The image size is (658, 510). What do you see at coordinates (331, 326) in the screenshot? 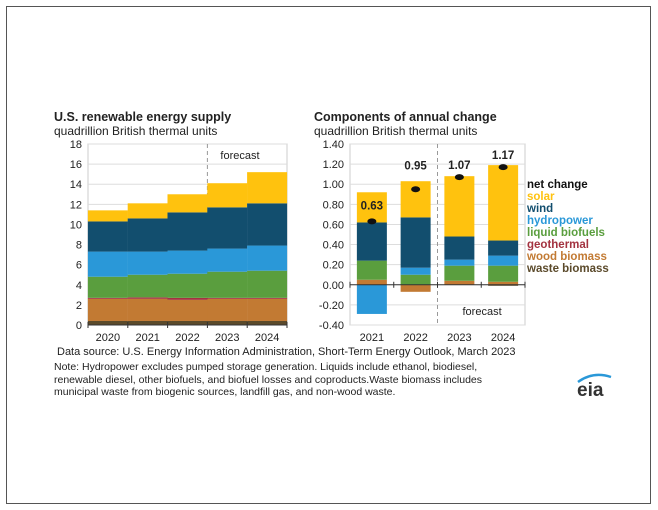
I see `y-tick-label: -0.40` at bounding box center [331, 326].